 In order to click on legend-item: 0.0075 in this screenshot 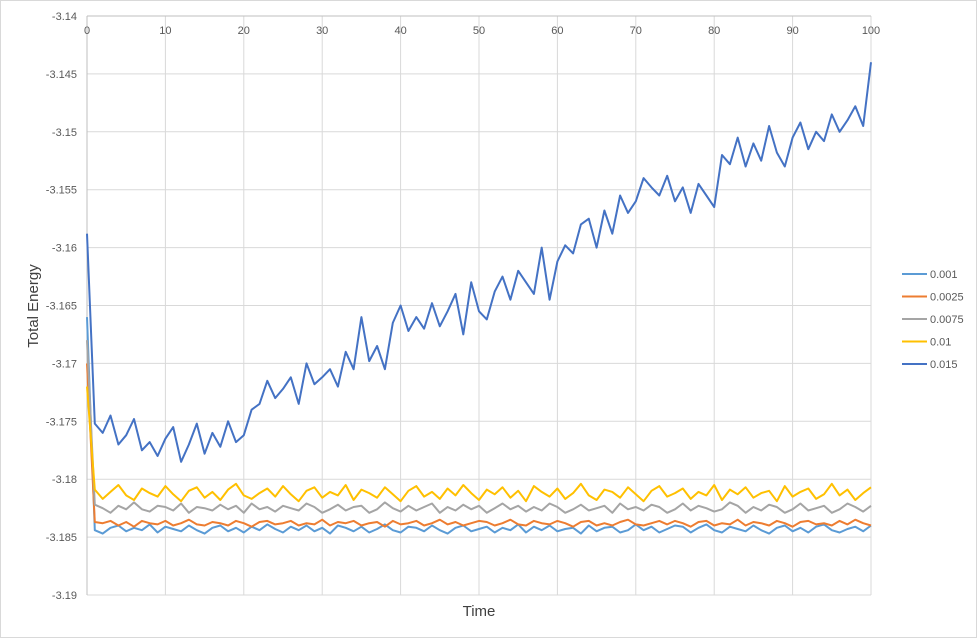, I will do `click(933, 320)`.